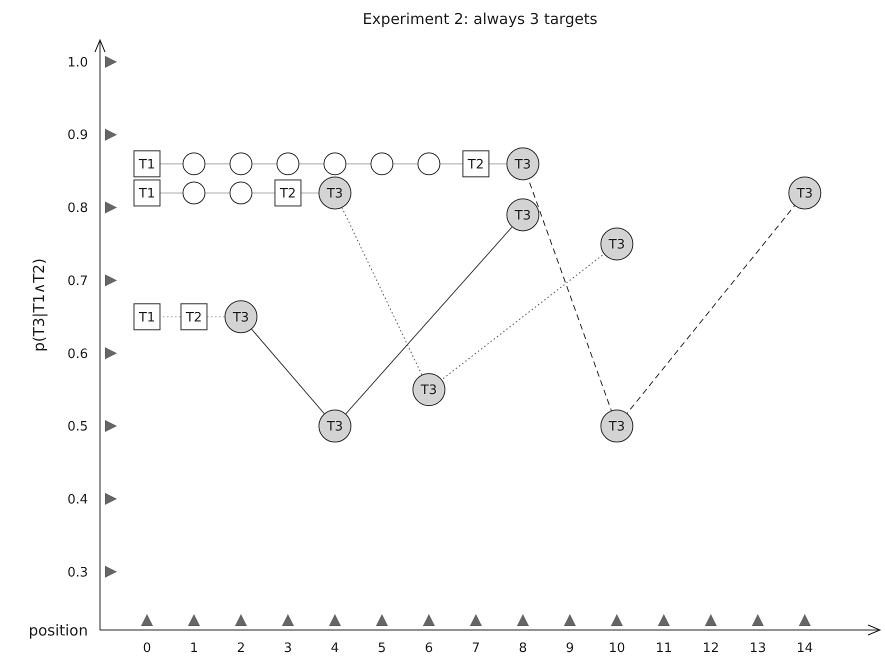  I want to click on y-axis-title: p(T3|T1∧T2), so click(39, 305).